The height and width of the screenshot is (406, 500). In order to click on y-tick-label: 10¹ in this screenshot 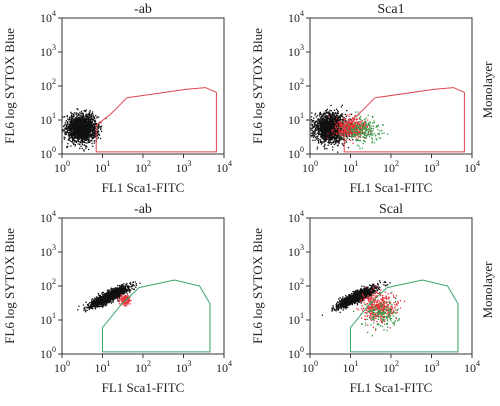, I will do `click(48, 119)`.